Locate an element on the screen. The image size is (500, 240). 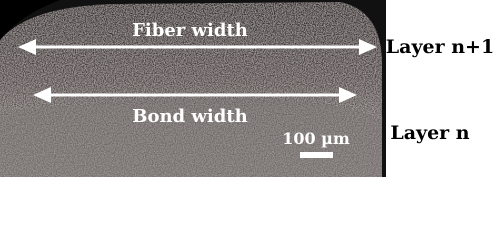
bond-width-arrow is located at coordinates (195, 95).